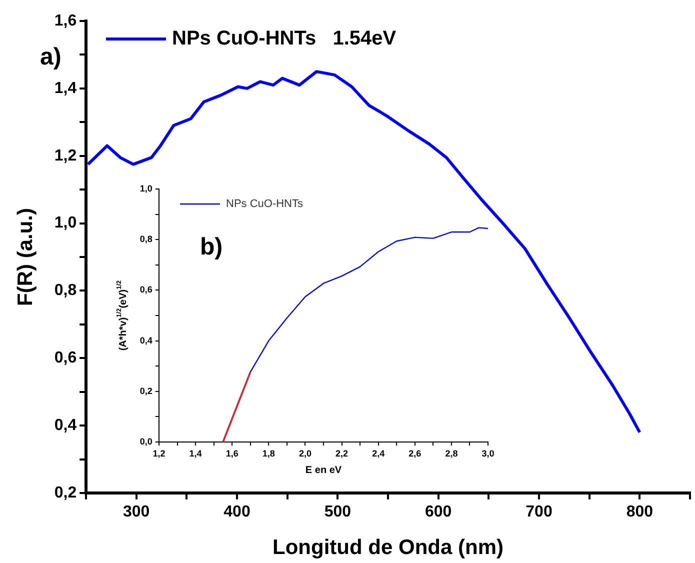 The height and width of the screenshot is (563, 695). What do you see at coordinates (146, 441) in the screenshot?
I see `y-tick-label: 0,0` at bounding box center [146, 441].